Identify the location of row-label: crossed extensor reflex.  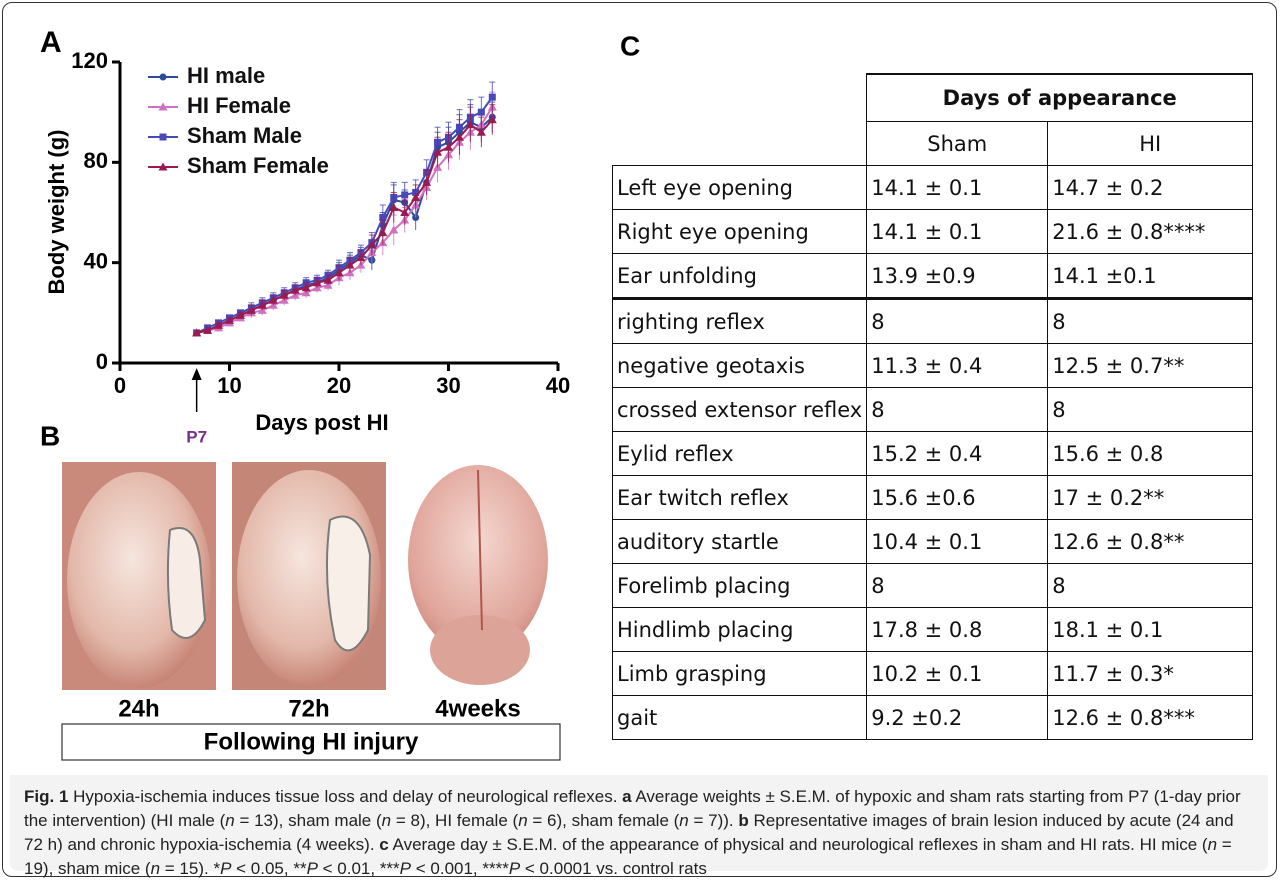
(739, 409).